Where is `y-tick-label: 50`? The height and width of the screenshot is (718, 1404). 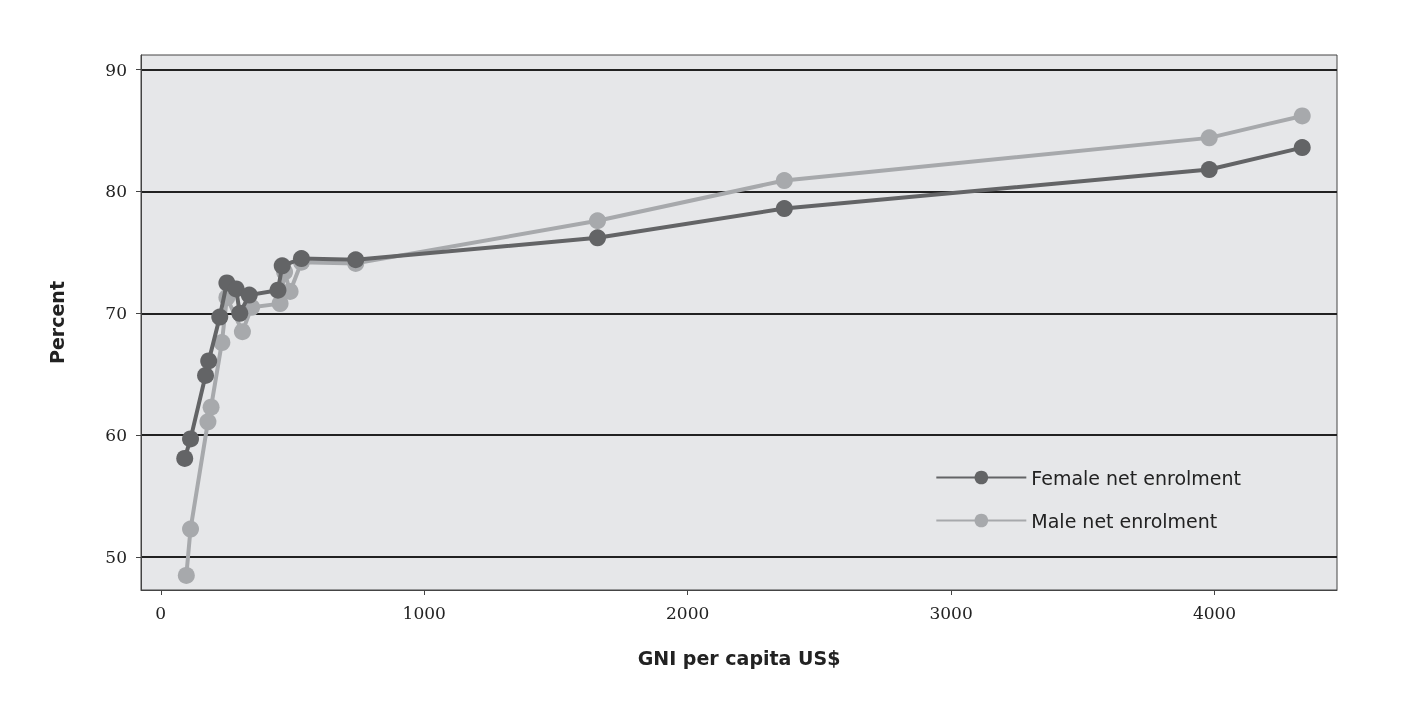 y-tick-label: 50 is located at coordinates (116, 557).